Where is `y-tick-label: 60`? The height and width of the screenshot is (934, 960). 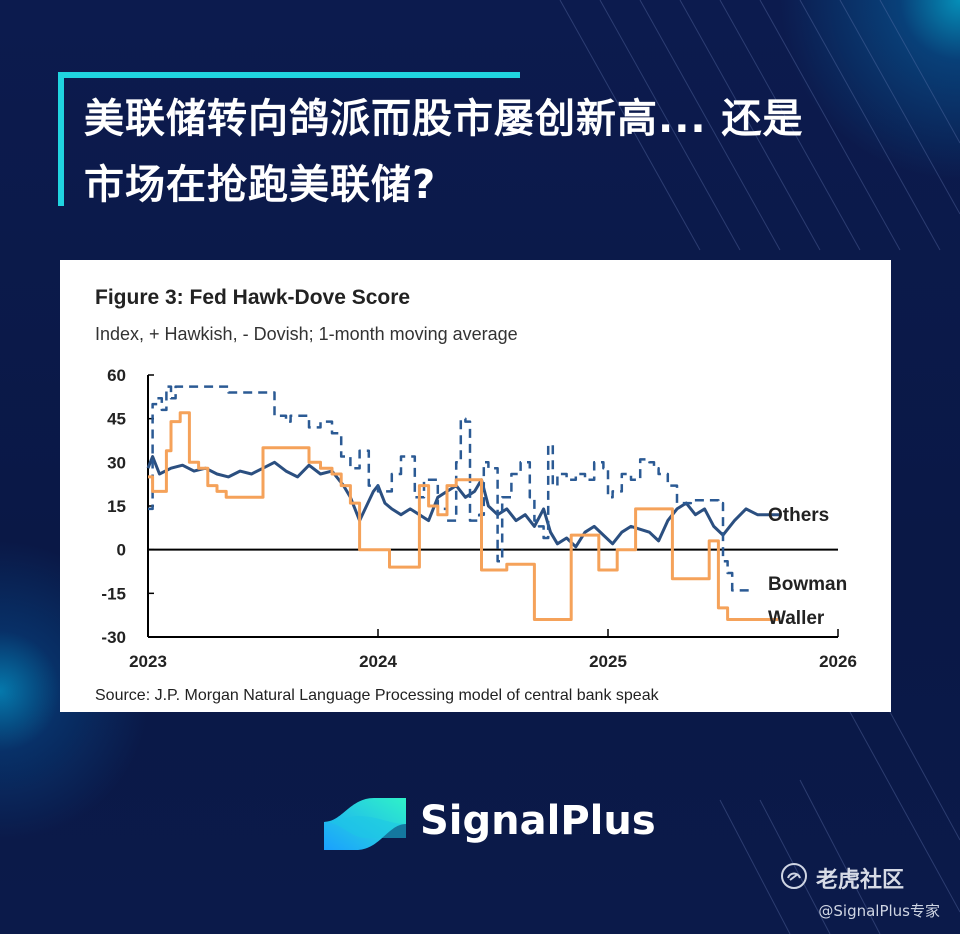
y-tick-label: 60 is located at coordinates (116, 375).